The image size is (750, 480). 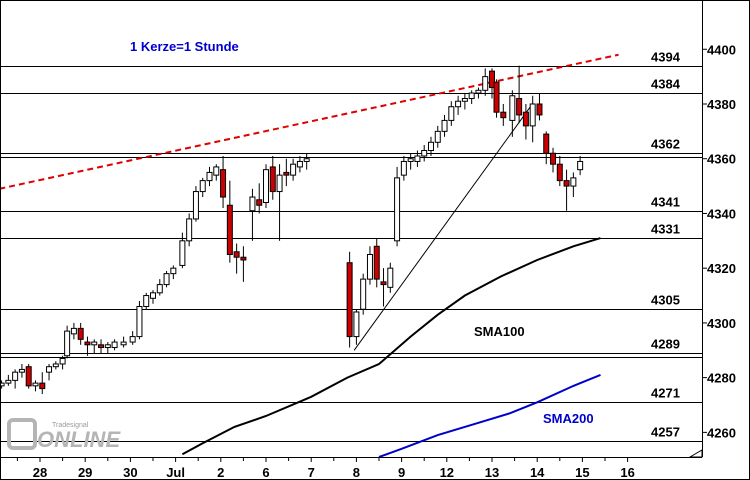 I want to click on series-line-sma200, so click(x=489, y=415).